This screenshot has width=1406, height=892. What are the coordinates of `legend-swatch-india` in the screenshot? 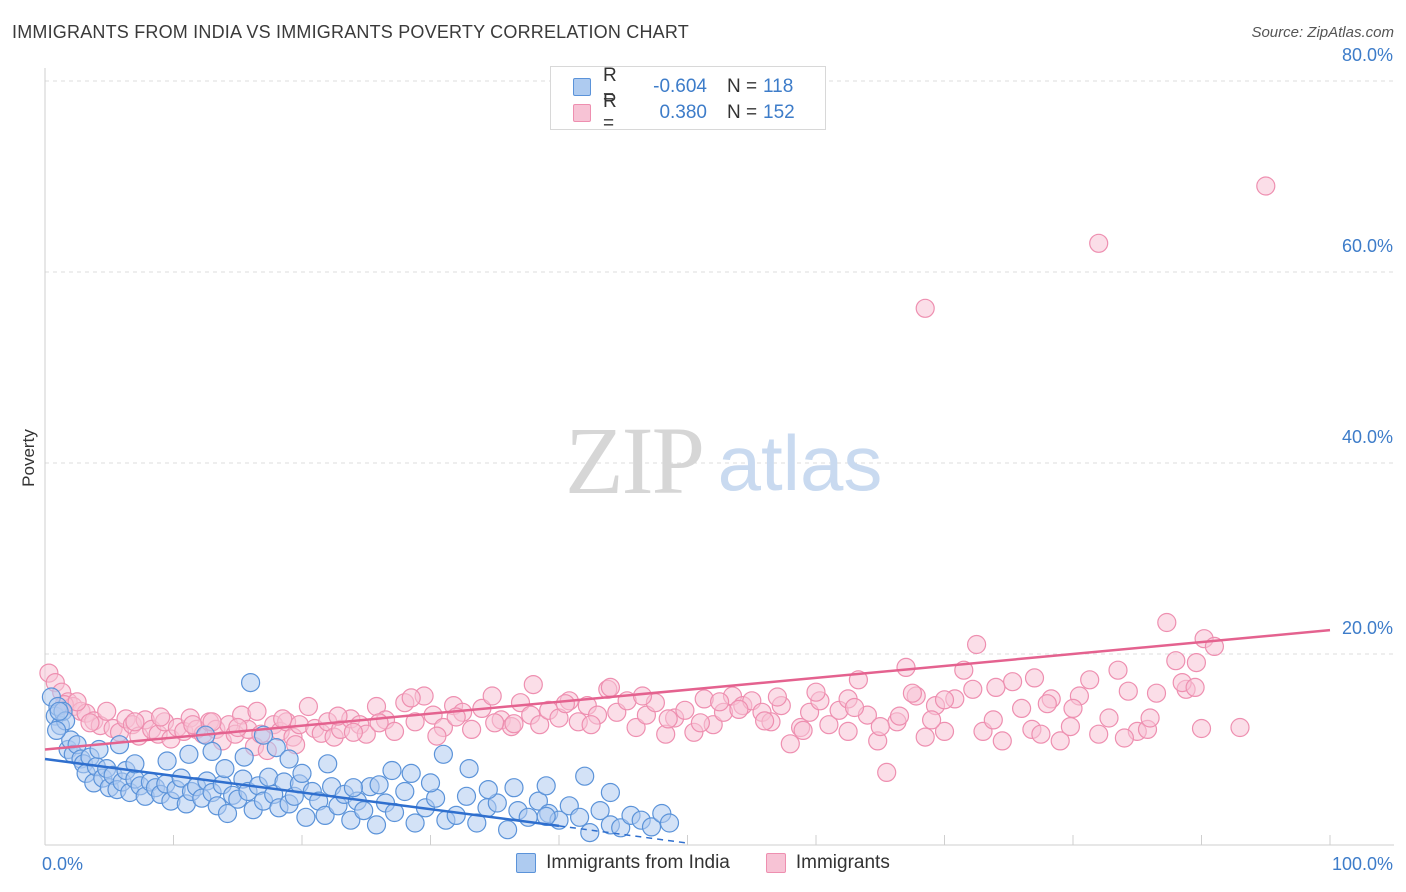 It's located at (526, 863).